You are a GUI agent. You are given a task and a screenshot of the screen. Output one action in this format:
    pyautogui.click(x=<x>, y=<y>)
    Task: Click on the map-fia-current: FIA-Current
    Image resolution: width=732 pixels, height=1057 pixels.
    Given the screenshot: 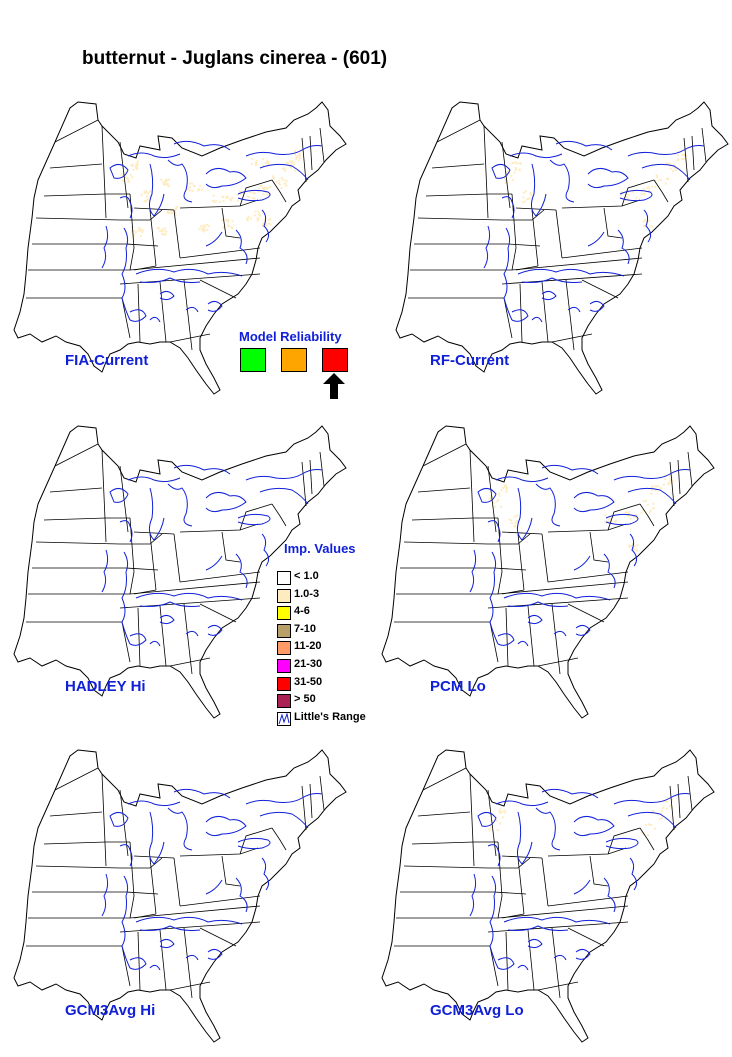 What is the action you would take?
    pyautogui.click(x=186, y=248)
    